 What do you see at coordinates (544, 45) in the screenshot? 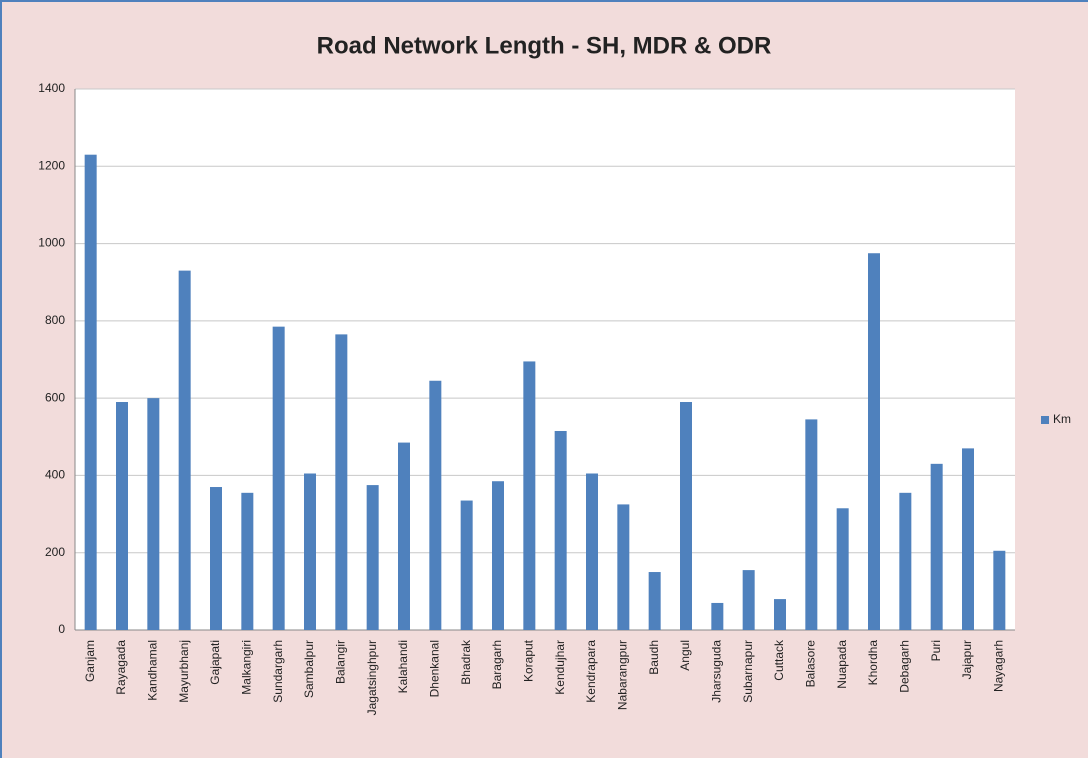
I see `chart-title: Road Network Length - SH, MDR & ODR` at bounding box center [544, 45].